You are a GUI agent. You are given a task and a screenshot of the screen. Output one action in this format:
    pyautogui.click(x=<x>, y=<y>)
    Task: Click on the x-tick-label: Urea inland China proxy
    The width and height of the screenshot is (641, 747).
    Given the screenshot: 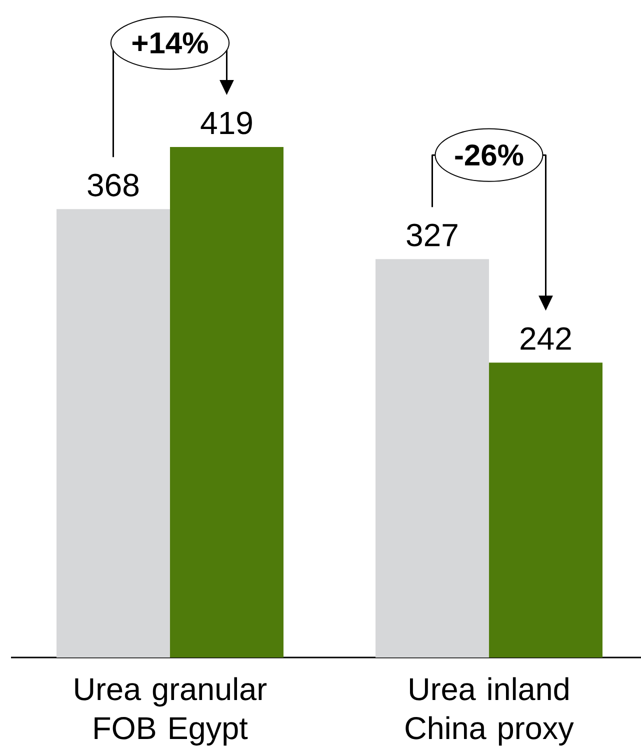 What is the action you would take?
    pyautogui.click(x=490, y=711)
    